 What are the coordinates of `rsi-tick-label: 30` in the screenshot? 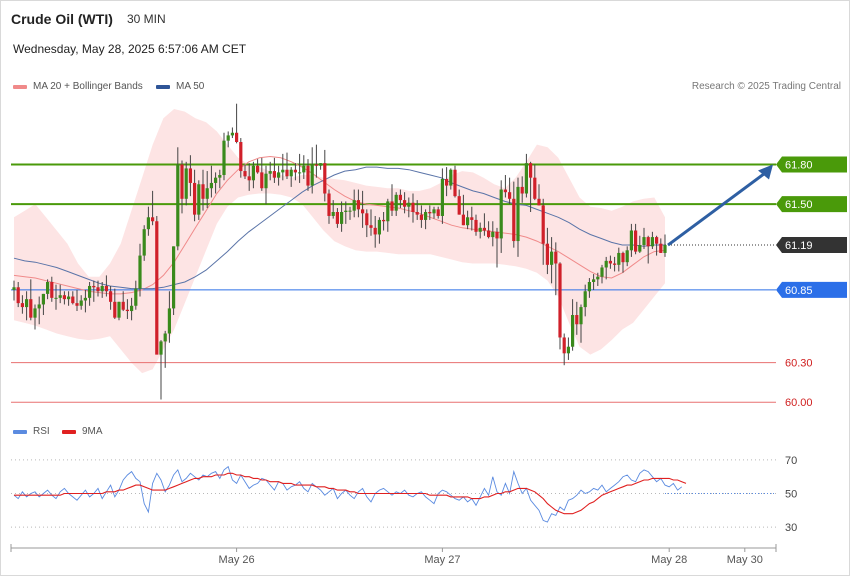 It's located at (791, 528).